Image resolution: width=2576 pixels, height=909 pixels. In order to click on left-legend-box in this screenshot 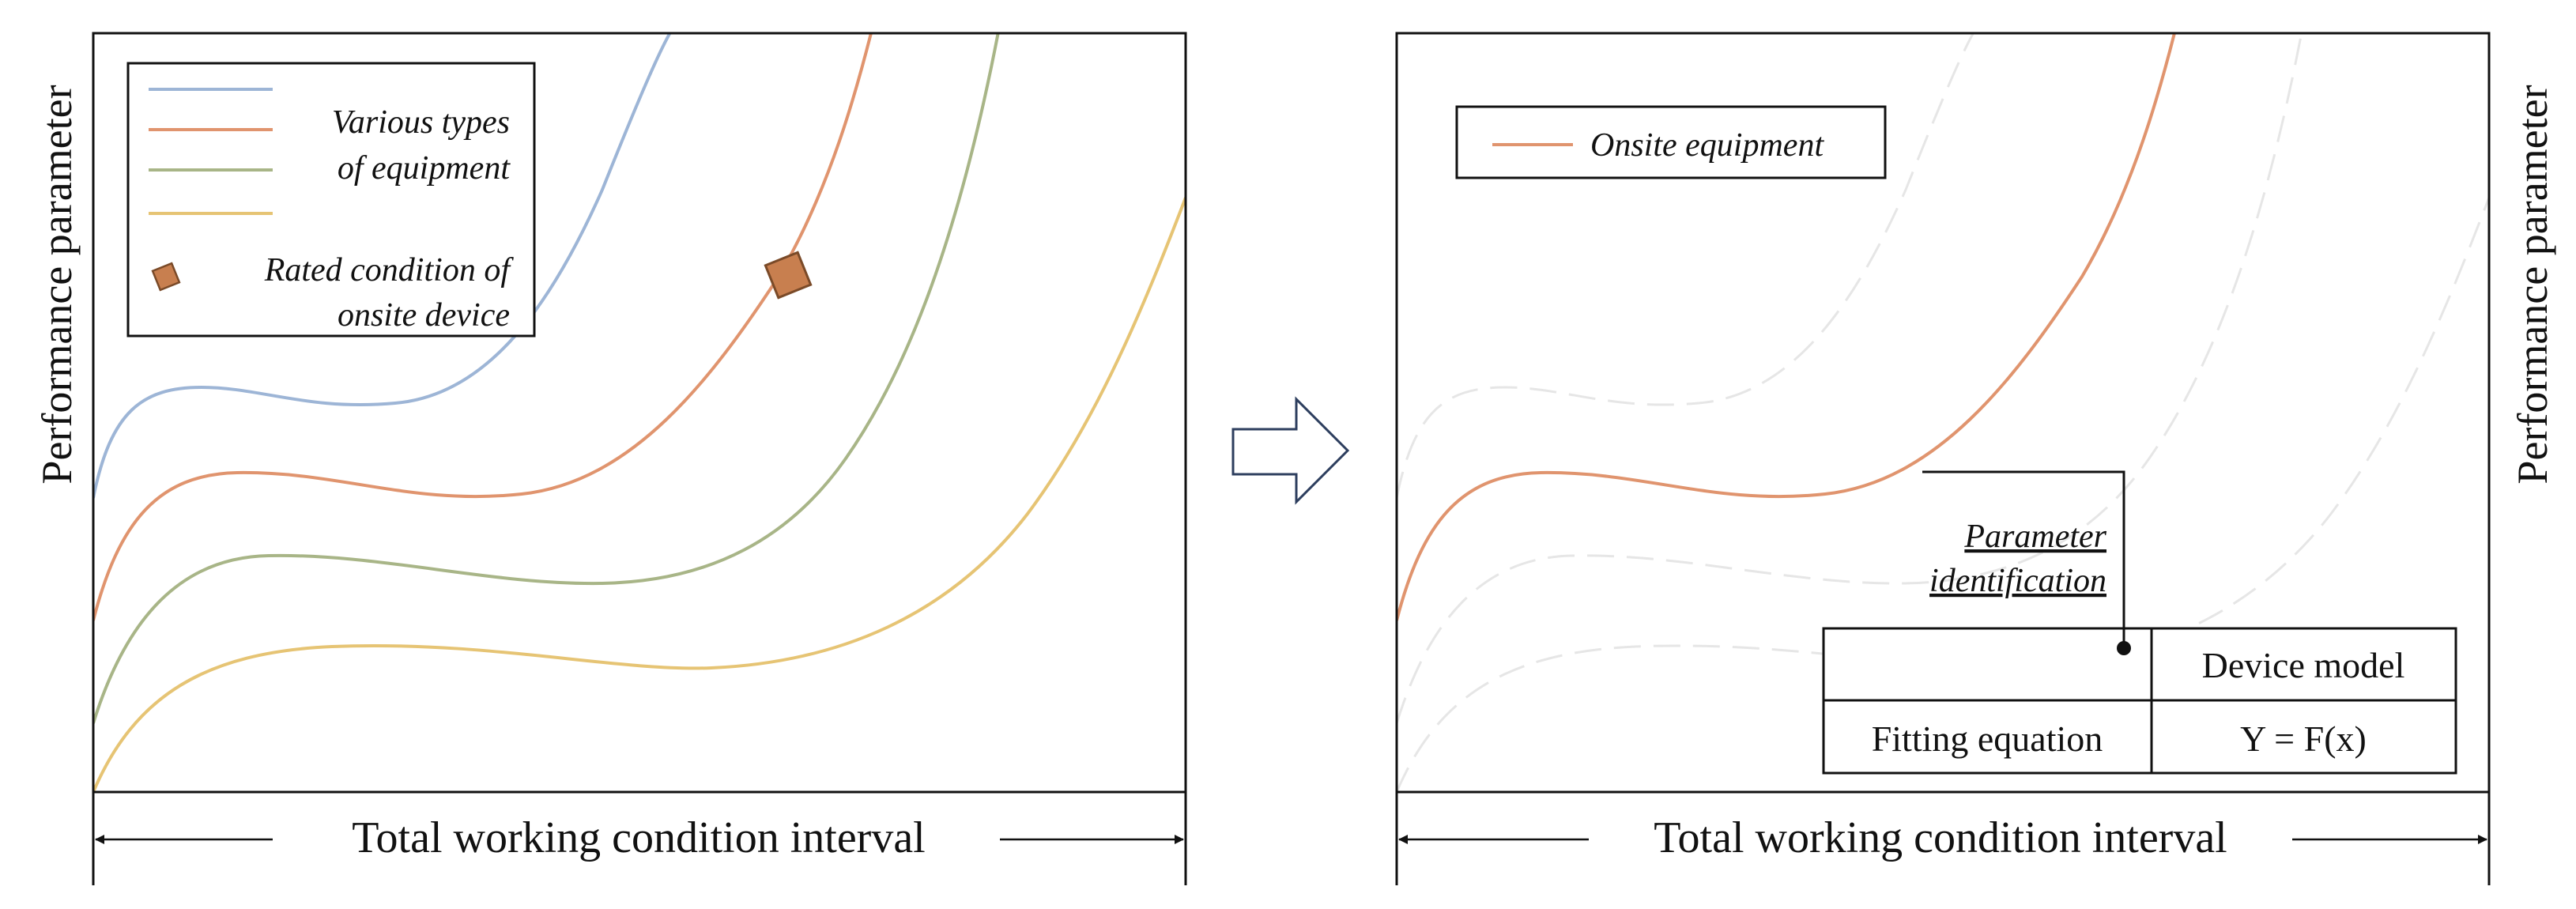, I will do `click(331, 200)`.